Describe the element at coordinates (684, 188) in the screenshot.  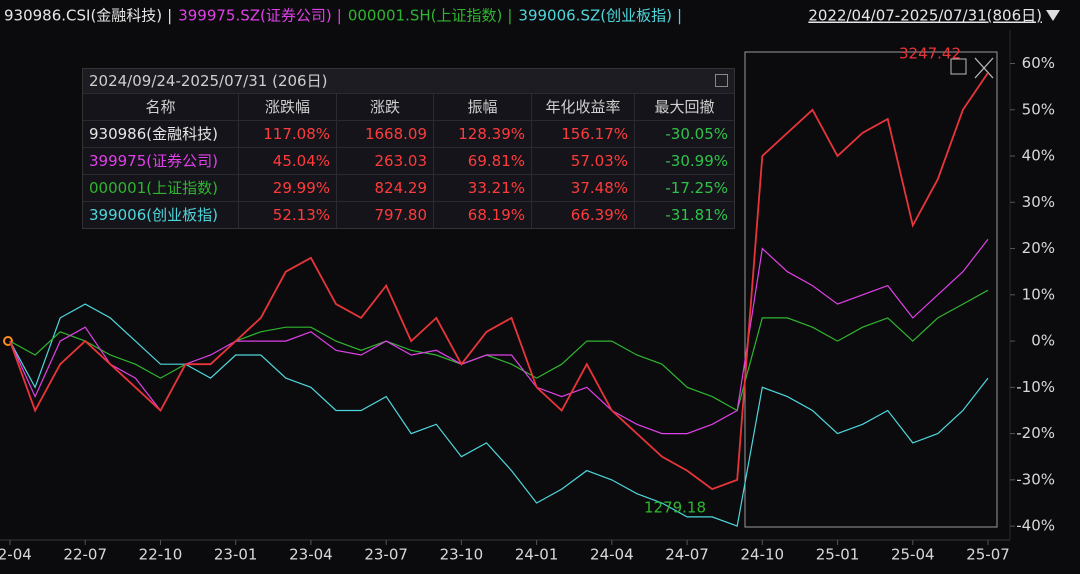
I see `table-cell: -17.25%` at that location.